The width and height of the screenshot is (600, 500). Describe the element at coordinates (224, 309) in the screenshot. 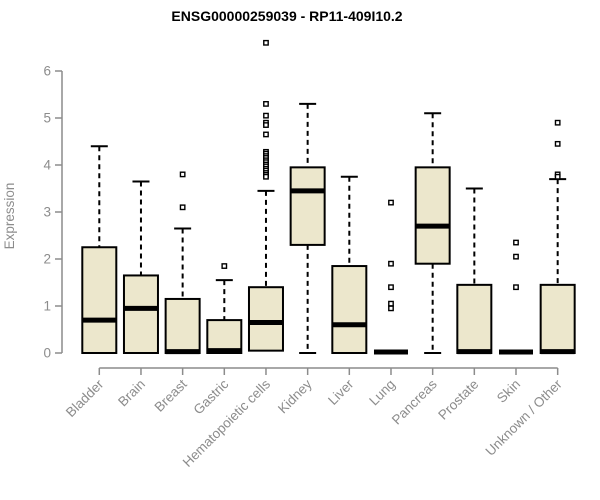

I see `box-gastric` at that location.